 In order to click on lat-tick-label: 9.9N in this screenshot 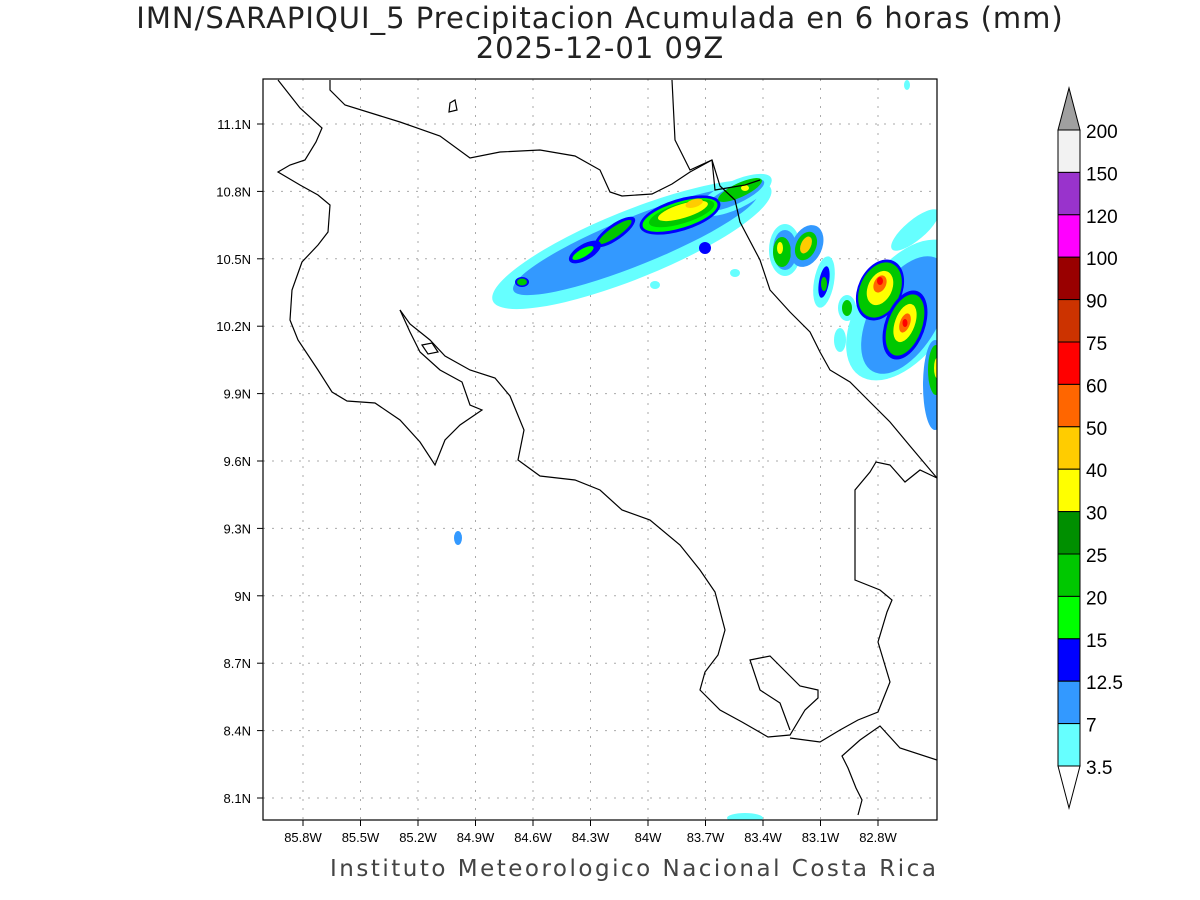, I will do `click(237, 394)`.